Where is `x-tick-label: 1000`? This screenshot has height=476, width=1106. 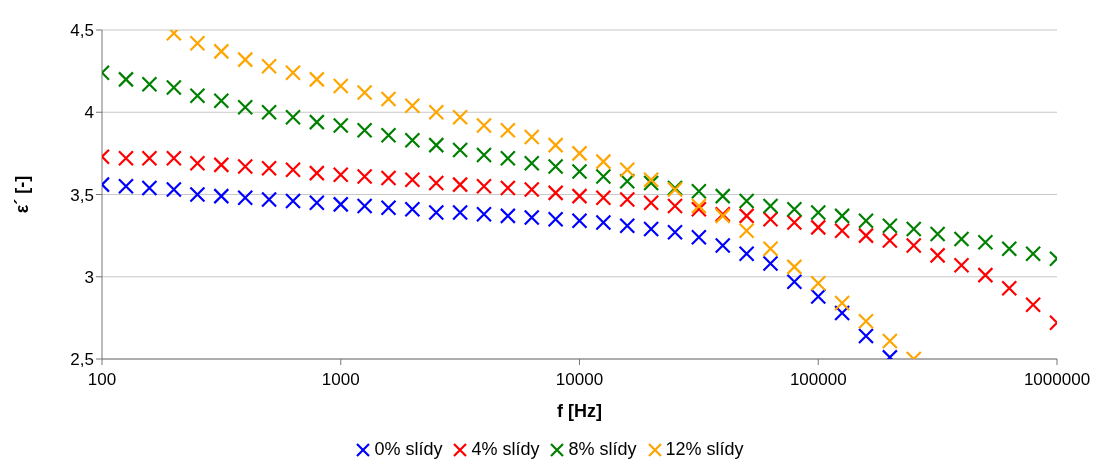
x-tick-label: 1000 is located at coordinates (340, 380).